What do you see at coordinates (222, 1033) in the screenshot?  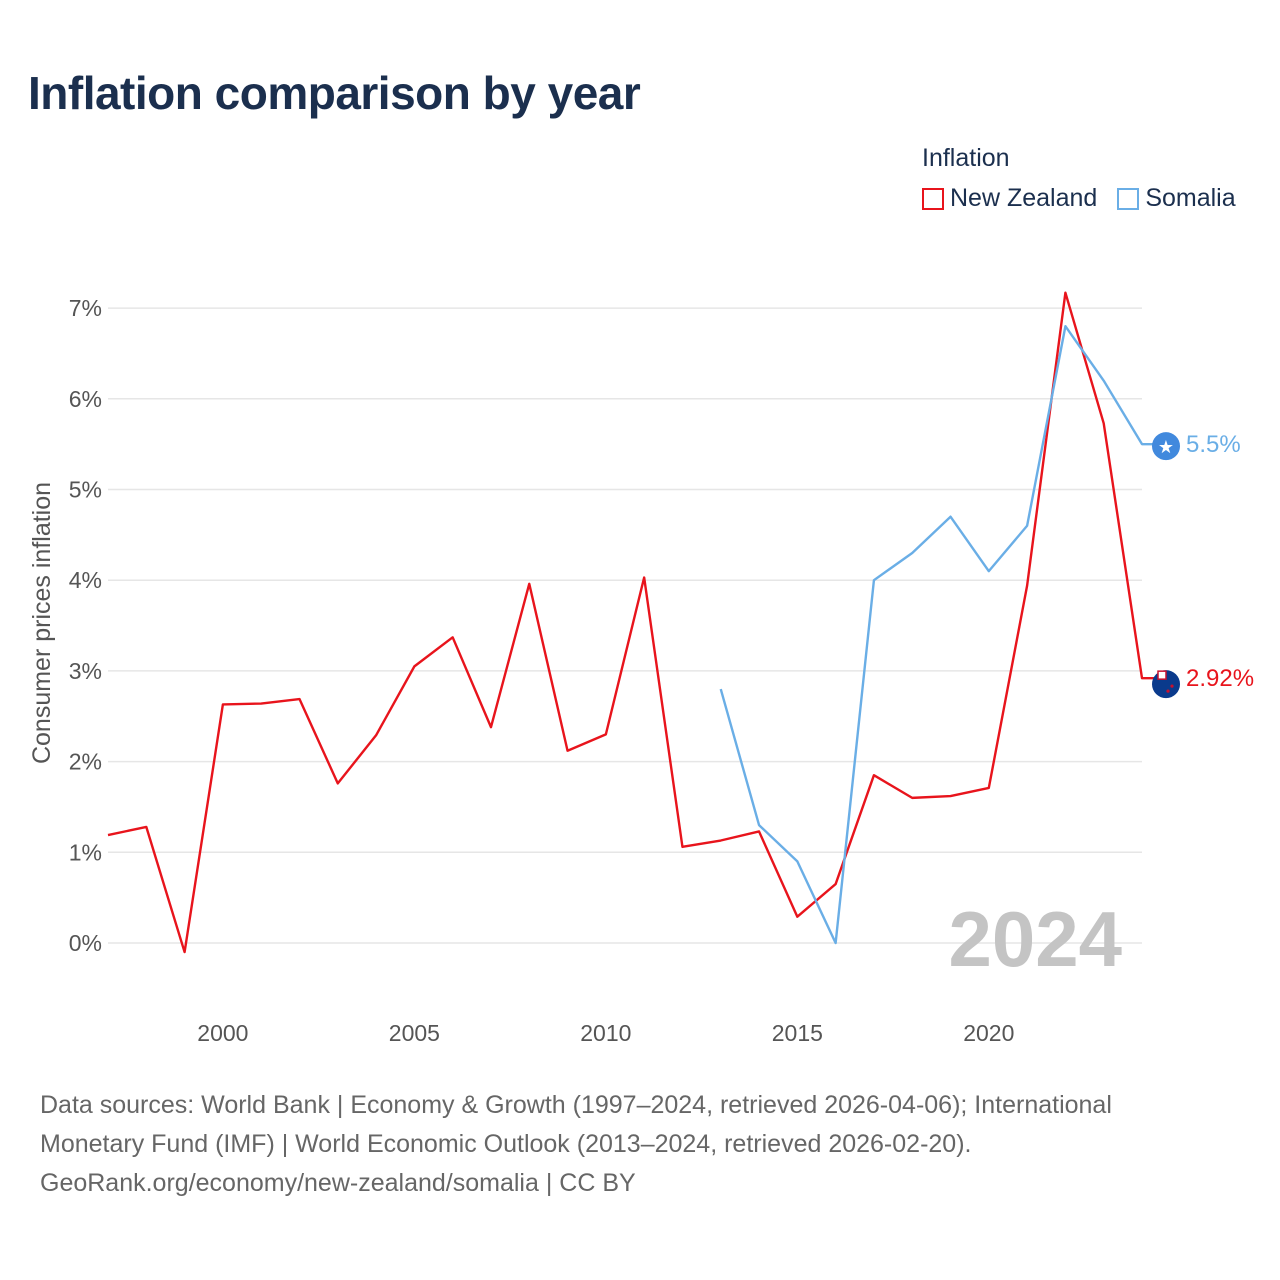 I see `x-tick-label: 2000` at bounding box center [222, 1033].